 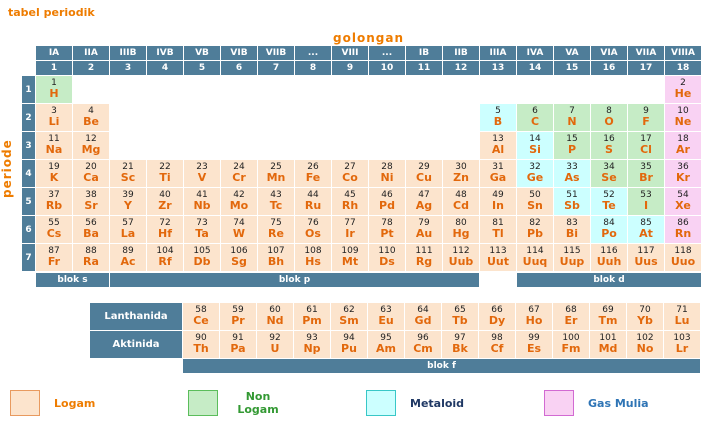 What do you see at coordinates (646, 145) in the screenshot?
I see `element-Cl: 17 Cl` at bounding box center [646, 145].